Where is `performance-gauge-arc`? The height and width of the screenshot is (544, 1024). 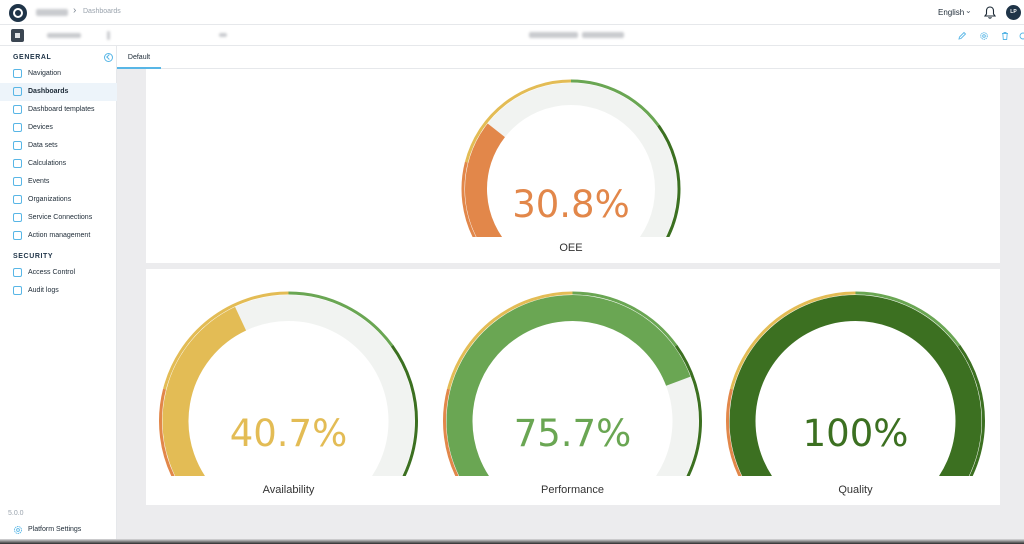
performance-gauge-arc is located at coordinates (572, 383).